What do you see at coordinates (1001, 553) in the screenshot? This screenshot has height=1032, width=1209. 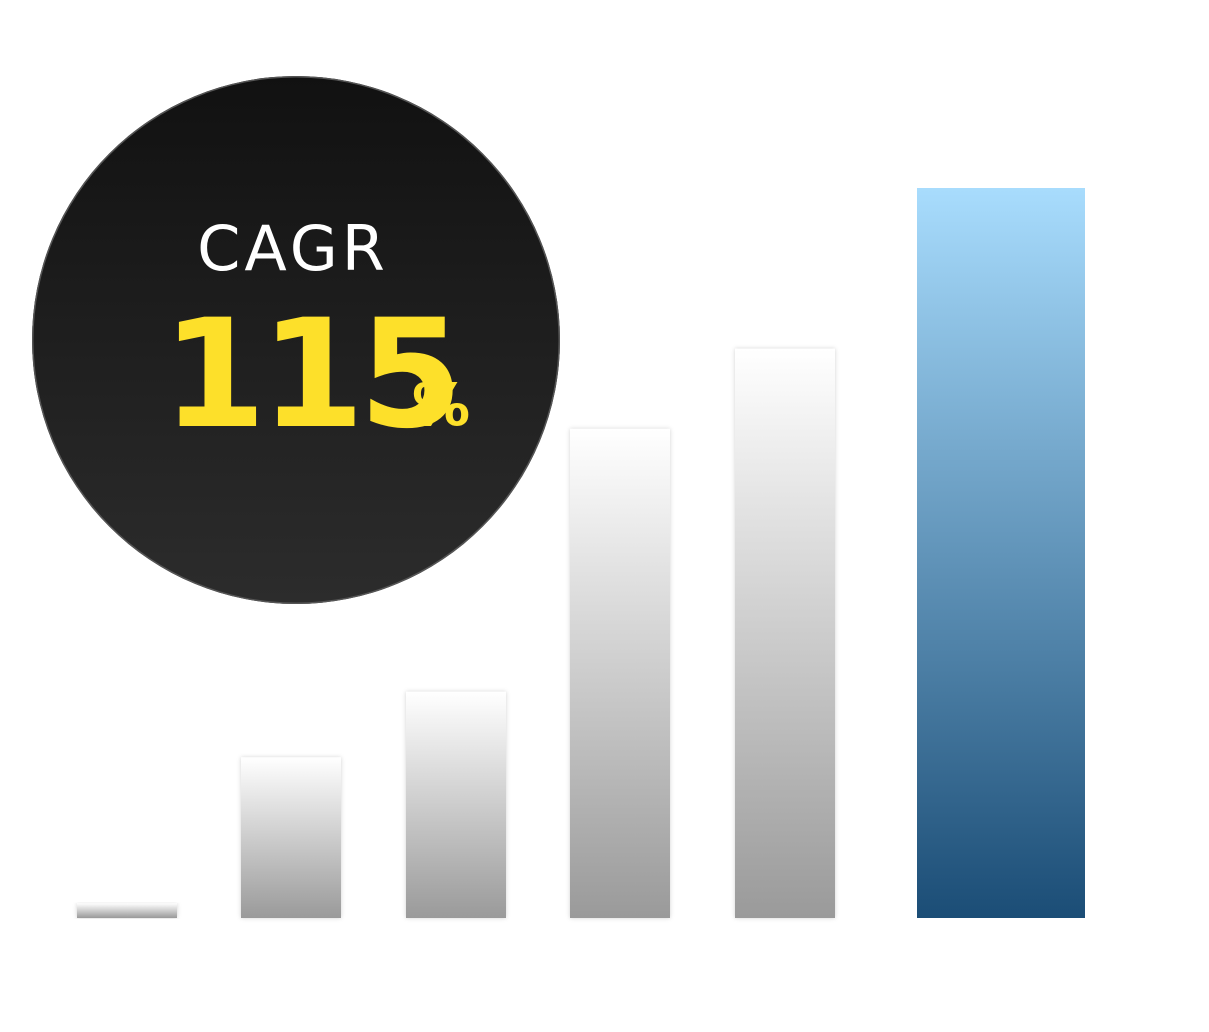 I see `bar-highlight` at bounding box center [1001, 553].